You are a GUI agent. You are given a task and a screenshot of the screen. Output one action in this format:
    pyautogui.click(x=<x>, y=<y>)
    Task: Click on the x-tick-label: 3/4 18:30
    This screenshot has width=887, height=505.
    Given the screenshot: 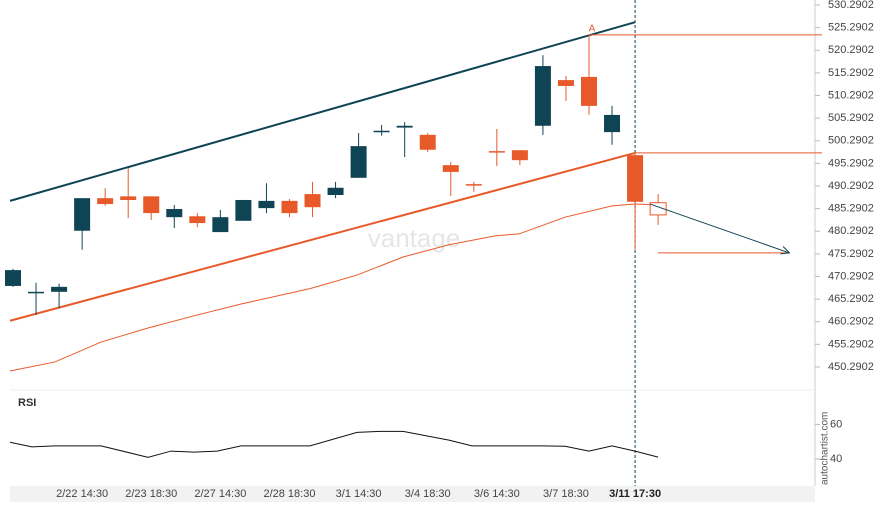 What is the action you would take?
    pyautogui.click(x=428, y=494)
    